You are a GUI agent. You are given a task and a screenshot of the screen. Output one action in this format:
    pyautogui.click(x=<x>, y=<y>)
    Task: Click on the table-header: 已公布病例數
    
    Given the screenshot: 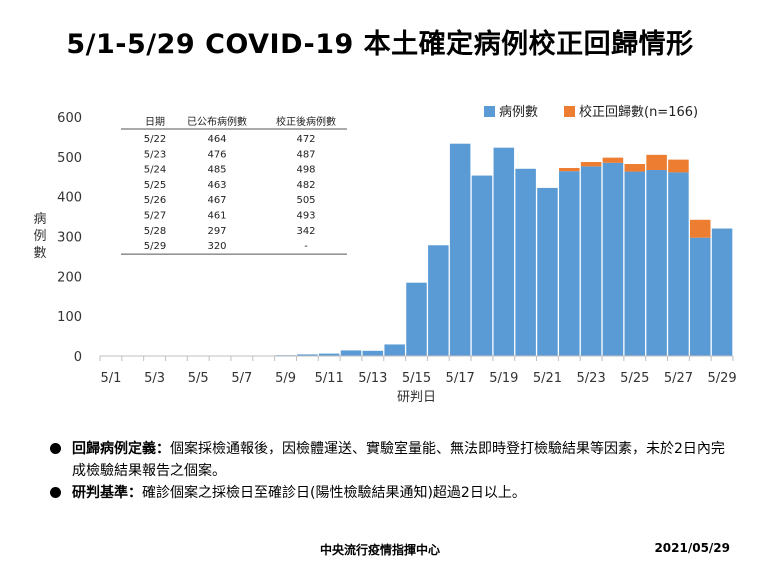 What is the action you would take?
    pyautogui.click(x=217, y=121)
    